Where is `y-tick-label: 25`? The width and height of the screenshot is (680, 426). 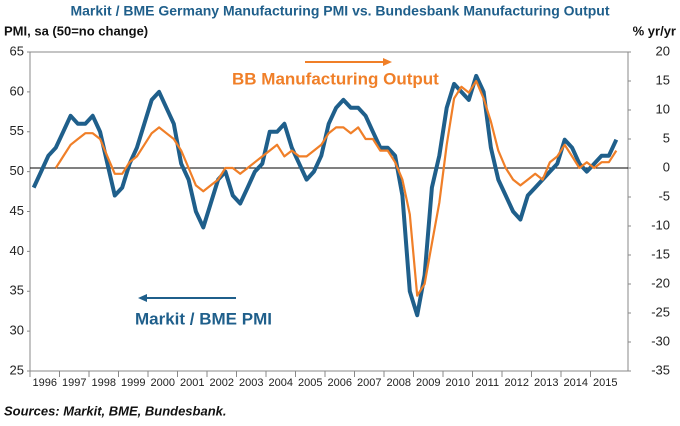 y-tick-label: 25 is located at coordinates (17, 369).